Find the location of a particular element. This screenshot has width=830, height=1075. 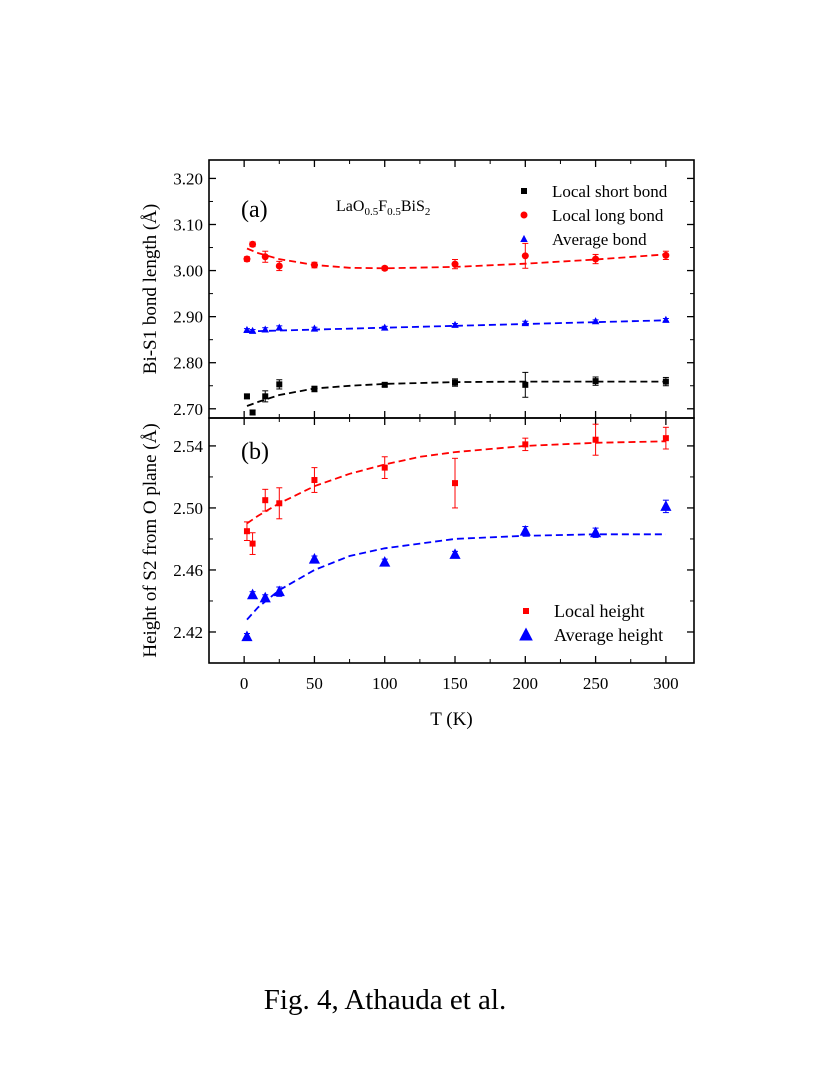

figure-caption: Fig. 4, Athauda et al. is located at coordinates (385, 1000).